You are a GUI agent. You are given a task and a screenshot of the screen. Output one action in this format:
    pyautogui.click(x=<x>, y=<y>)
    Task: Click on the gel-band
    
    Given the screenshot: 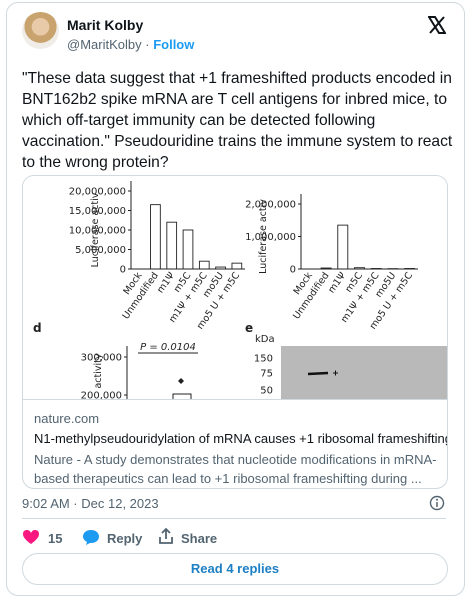 What is the action you would take?
    pyautogui.click(x=318, y=373)
    